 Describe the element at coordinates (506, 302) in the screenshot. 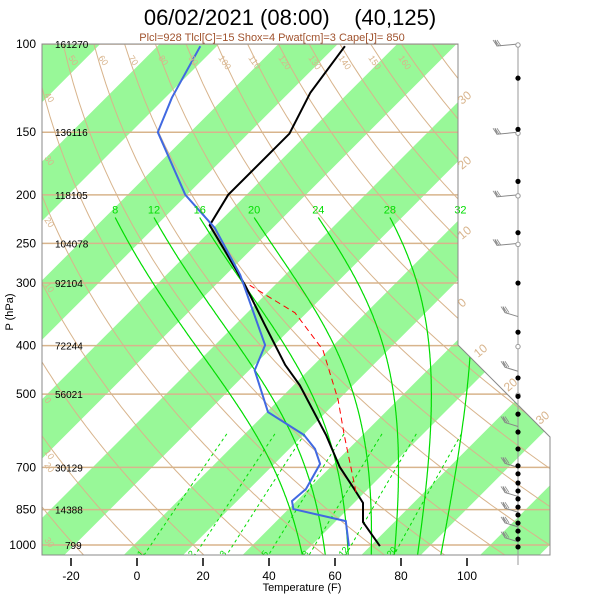

I see `wind-profile` at that location.